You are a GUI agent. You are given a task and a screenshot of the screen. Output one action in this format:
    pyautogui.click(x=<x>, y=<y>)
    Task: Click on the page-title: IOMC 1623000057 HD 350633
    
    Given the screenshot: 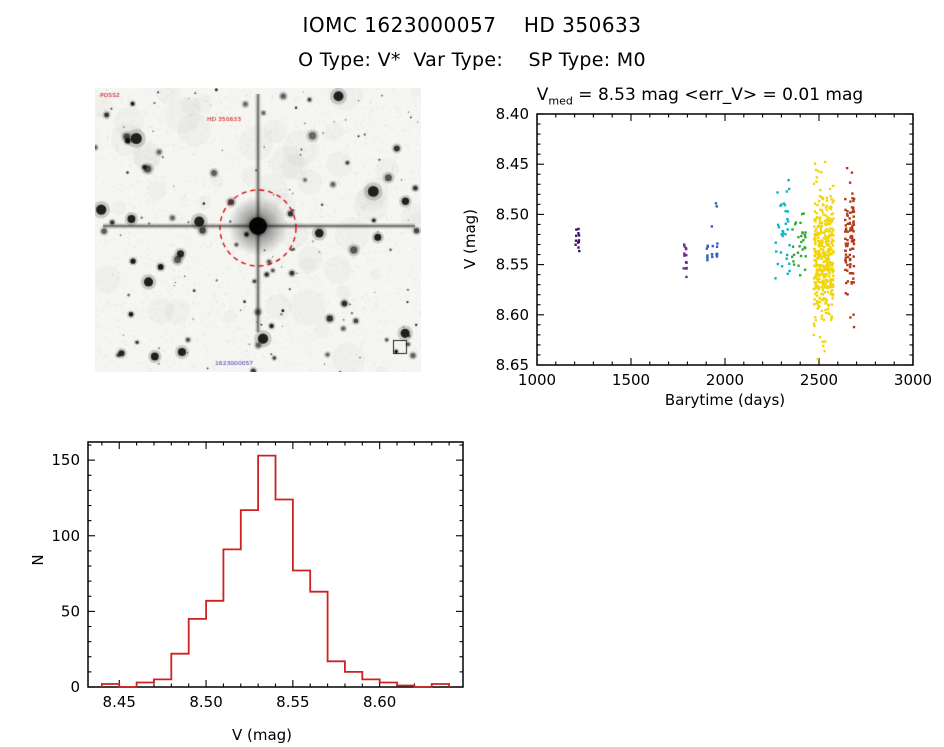 What is the action you would take?
    pyautogui.click(x=472, y=25)
    